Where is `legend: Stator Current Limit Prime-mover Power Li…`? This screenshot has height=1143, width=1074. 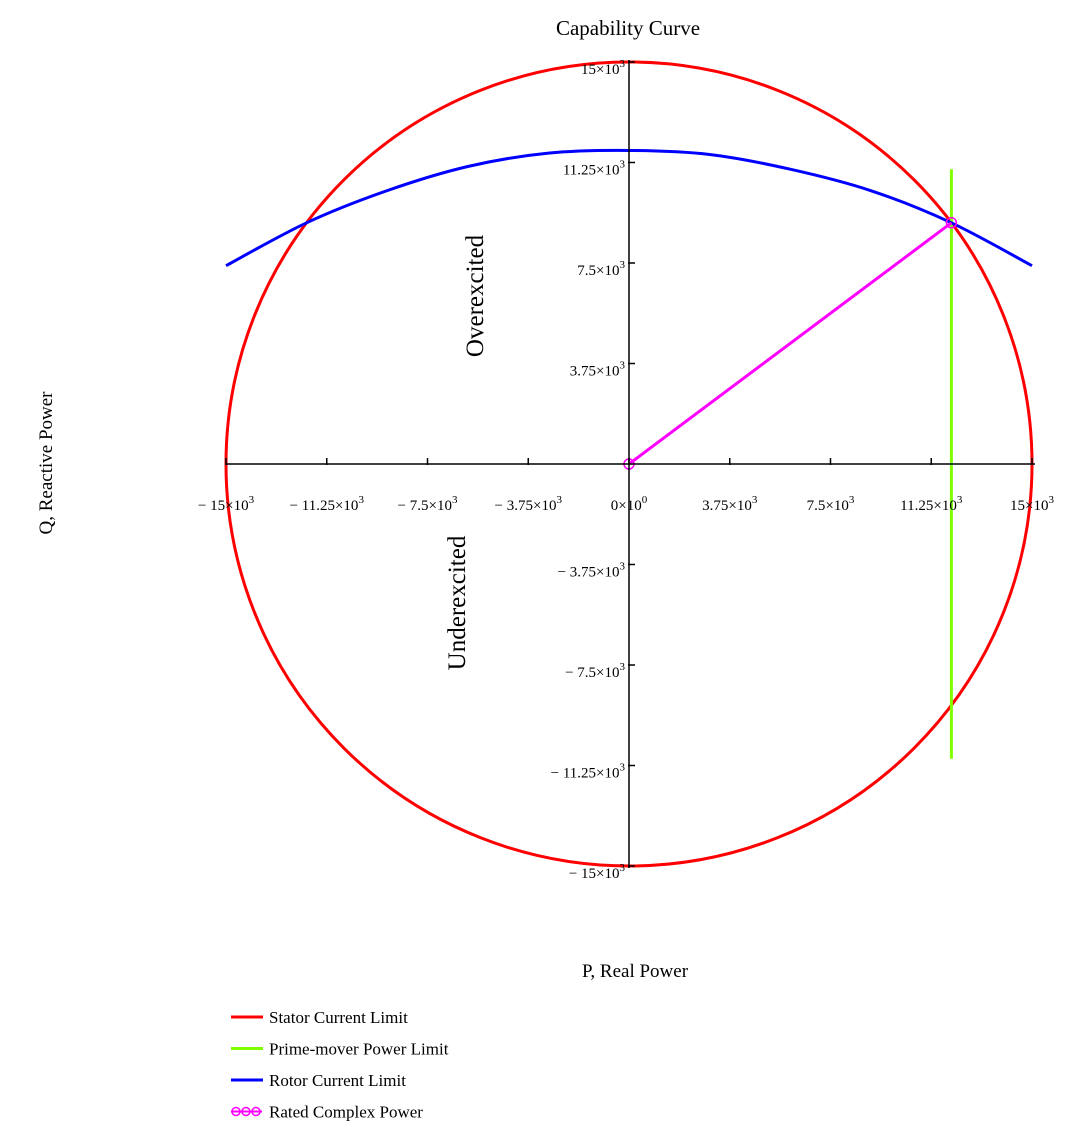
legend: Stator Current Limit Prime-mover Power Li… is located at coordinates (340, 1065).